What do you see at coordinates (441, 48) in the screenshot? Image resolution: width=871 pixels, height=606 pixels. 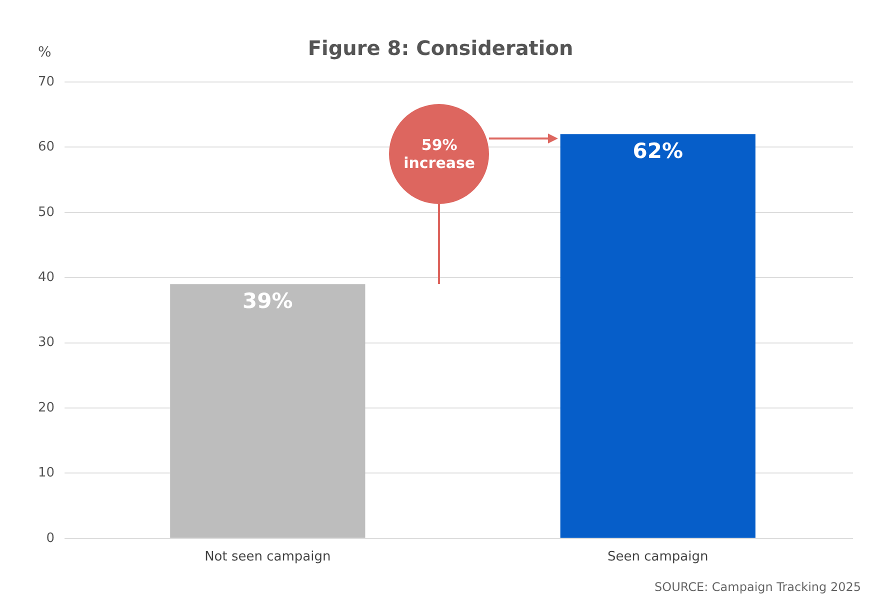 I see `chart-title: Figure 8: Consideration` at bounding box center [441, 48].